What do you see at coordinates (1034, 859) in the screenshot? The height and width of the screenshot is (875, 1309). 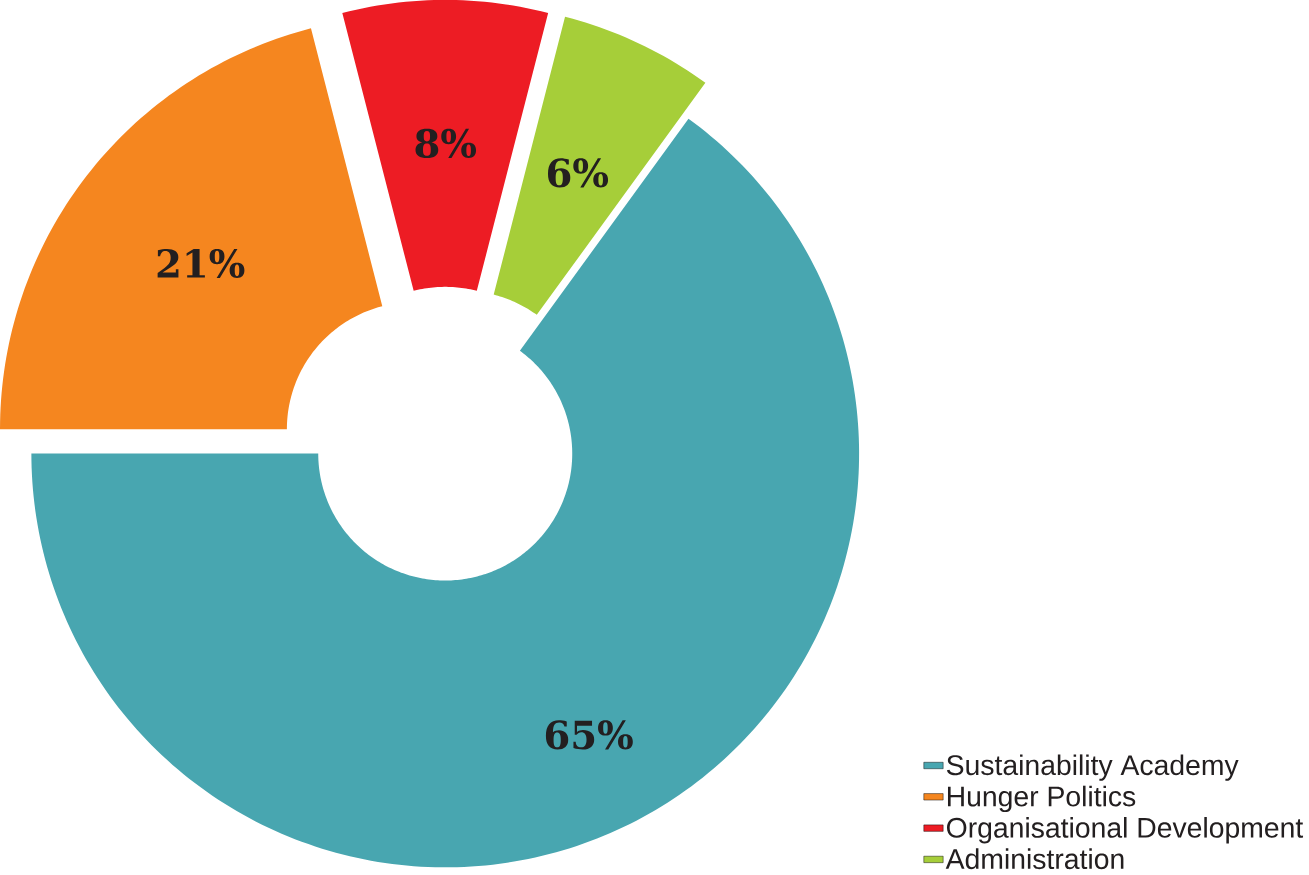 I see `legend-label: Administration` at bounding box center [1034, 859].